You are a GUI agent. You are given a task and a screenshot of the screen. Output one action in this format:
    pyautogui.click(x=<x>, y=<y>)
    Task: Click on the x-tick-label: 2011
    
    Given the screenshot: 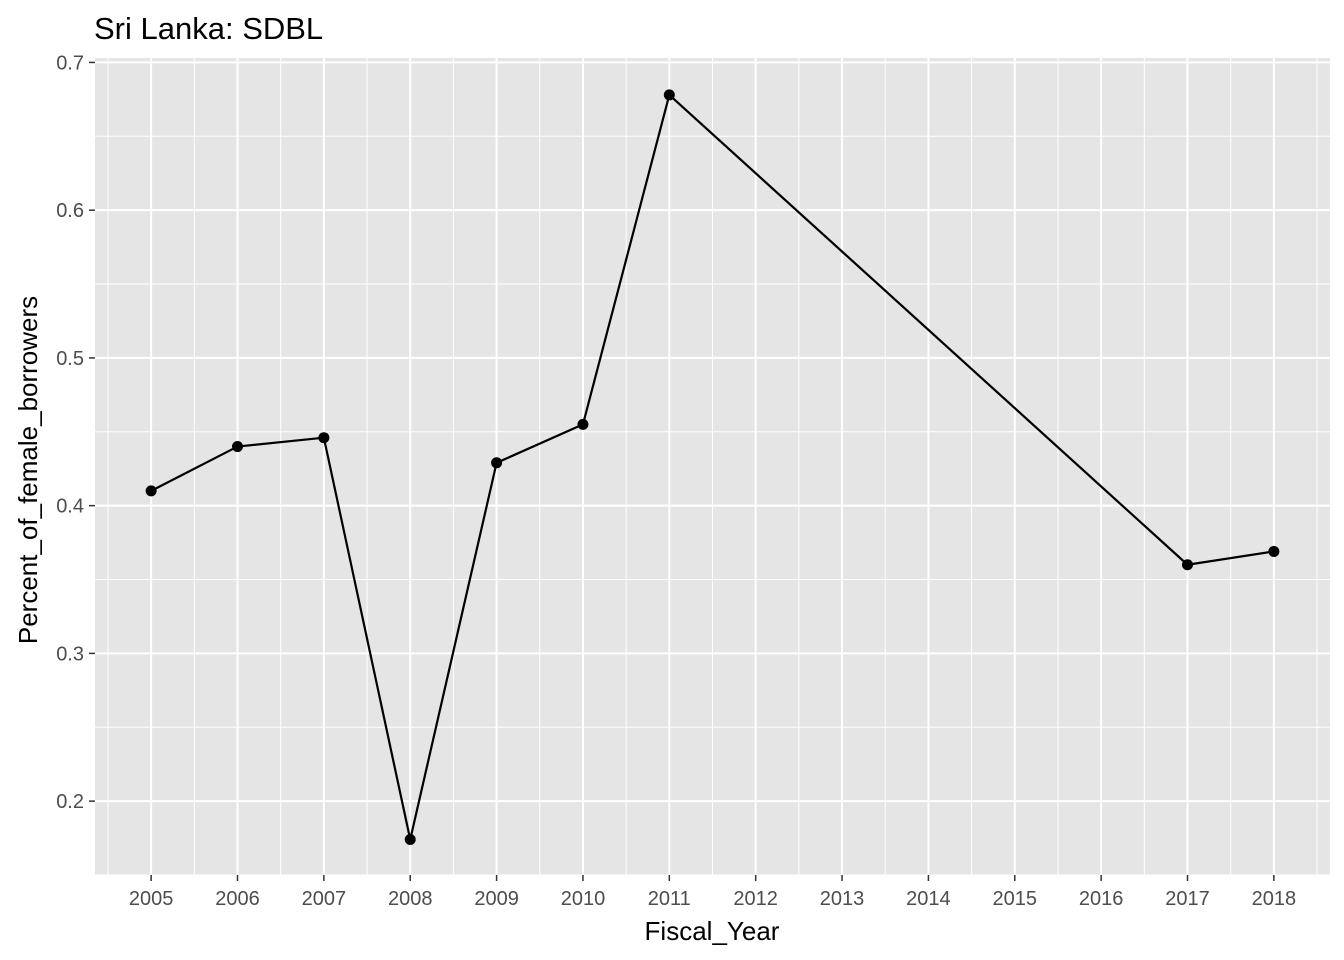 What is the action you would take?
    pyautogui.click(x=669, y=899)
    